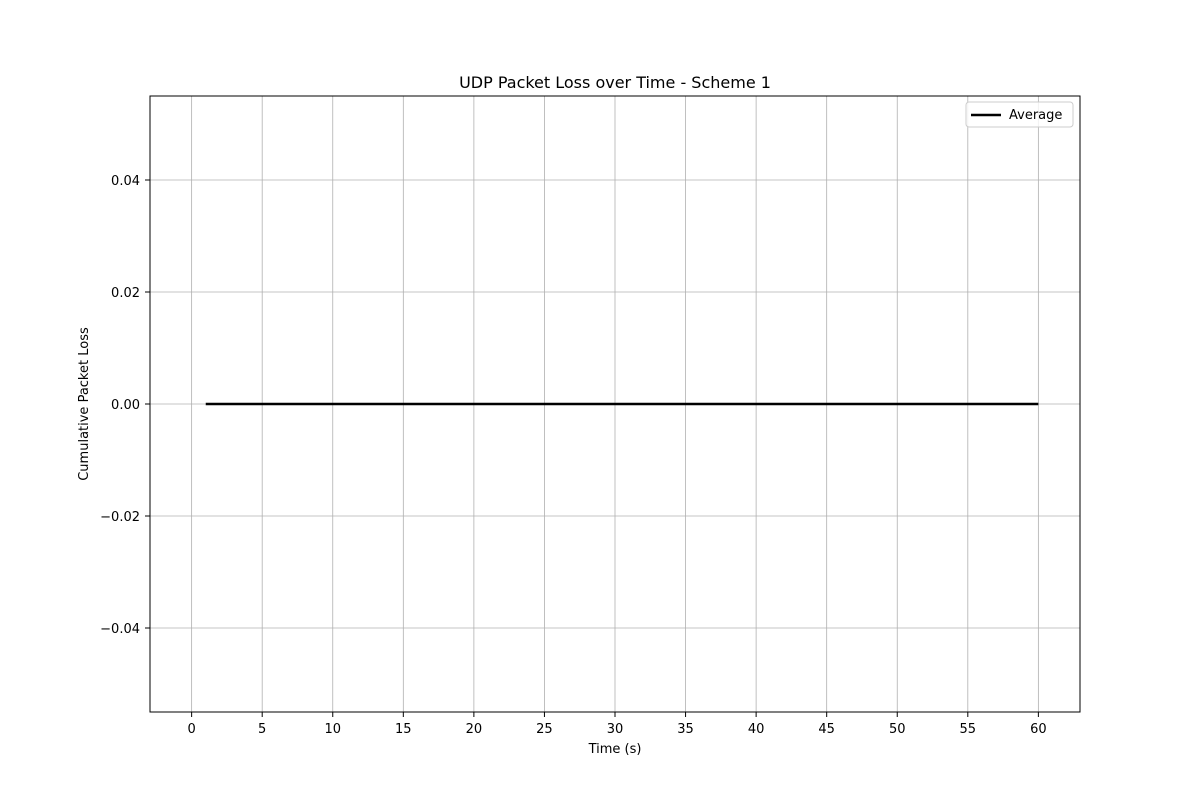 This screenshot has height=800, width=1200. What do you see at coordinates (615, 749) in the screenshot?
I see `x-axis-title: Time (s)` at bounding box center [615, 749].